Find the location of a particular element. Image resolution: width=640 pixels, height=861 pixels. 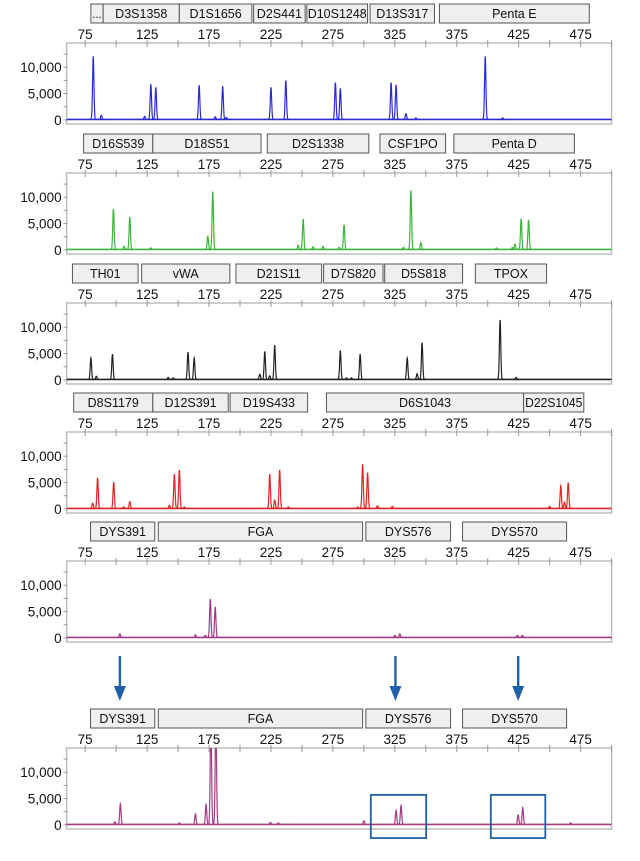

locus-label: TH01 is located at coordinates (105, 274).